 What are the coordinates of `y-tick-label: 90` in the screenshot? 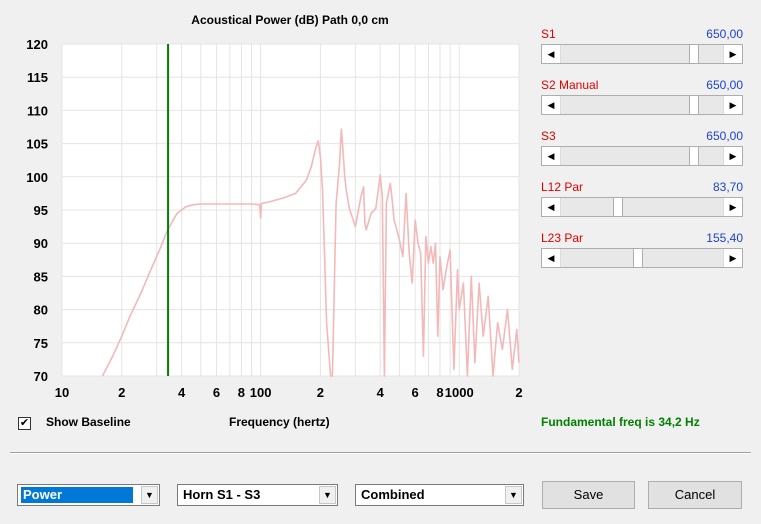 It's located at (41, 243).